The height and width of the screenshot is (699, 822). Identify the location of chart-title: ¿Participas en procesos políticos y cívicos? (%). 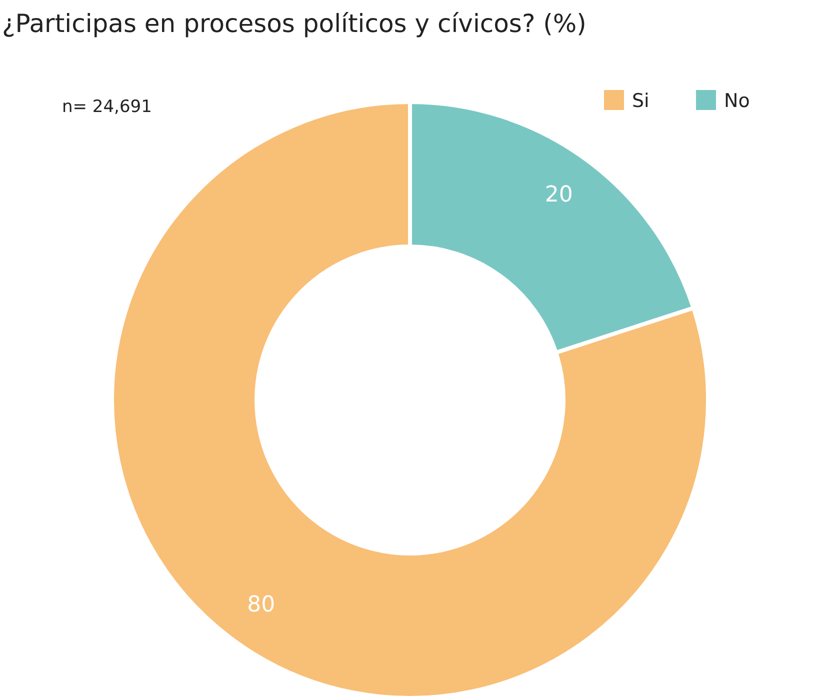
(294, 23).